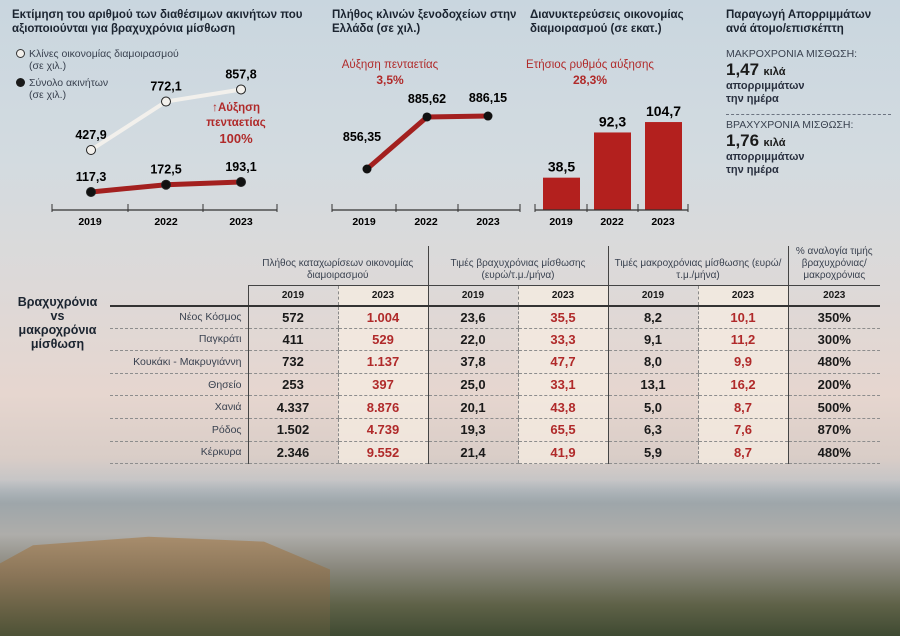  What do you see at coordinates (652, 407) in the screenshot?
I see `table-cell: 5,0` at bounding box center [652, 407].